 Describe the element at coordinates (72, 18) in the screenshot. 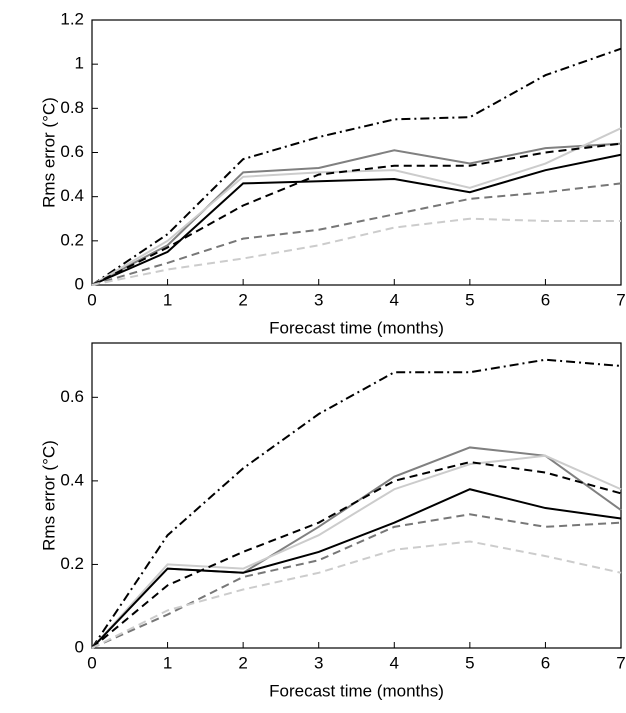

I see `y-tick-label: 1.2` at that location.